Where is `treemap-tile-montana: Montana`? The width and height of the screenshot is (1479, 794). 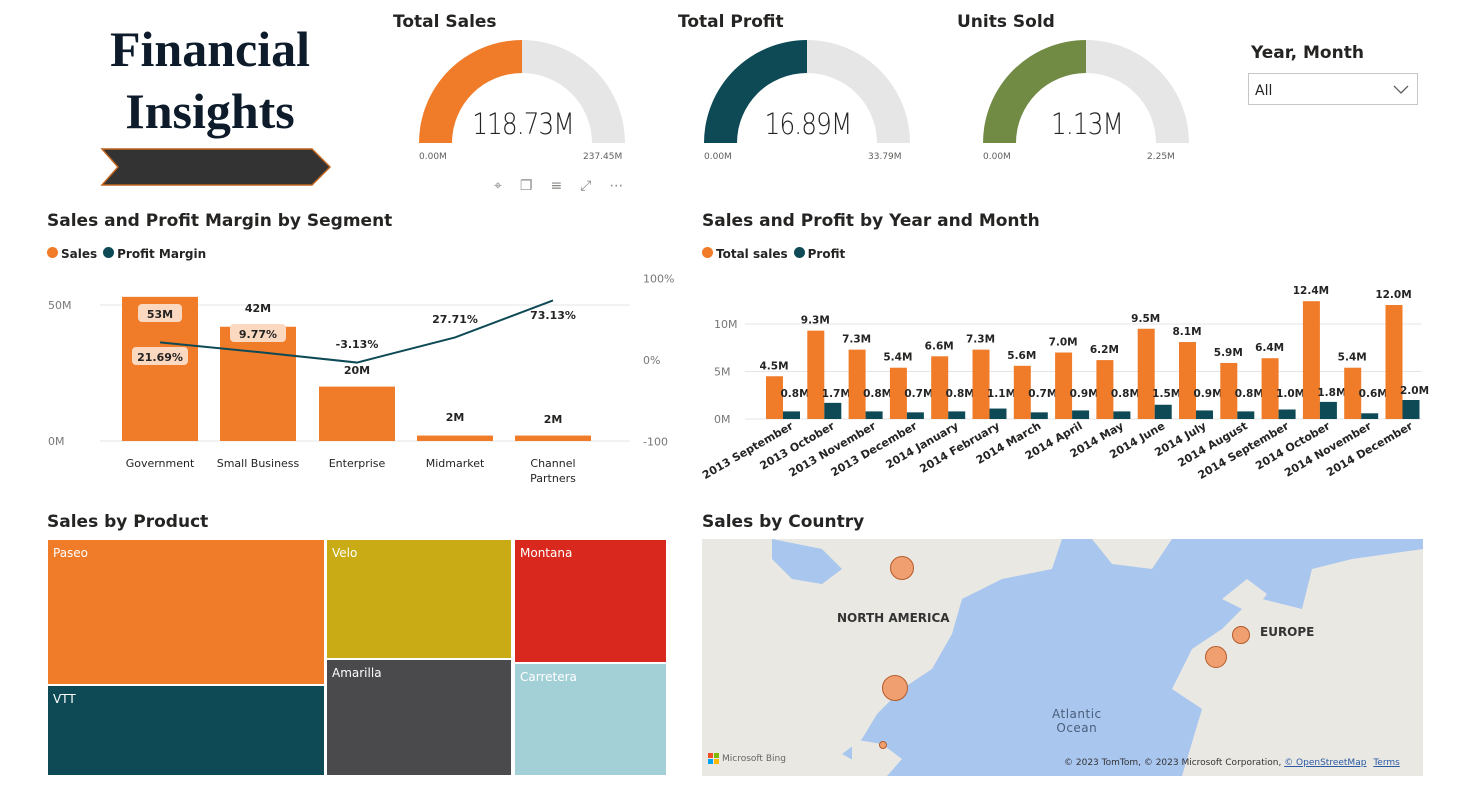 treemap-tile-montana: Montana is located at coordinates (590, 601).